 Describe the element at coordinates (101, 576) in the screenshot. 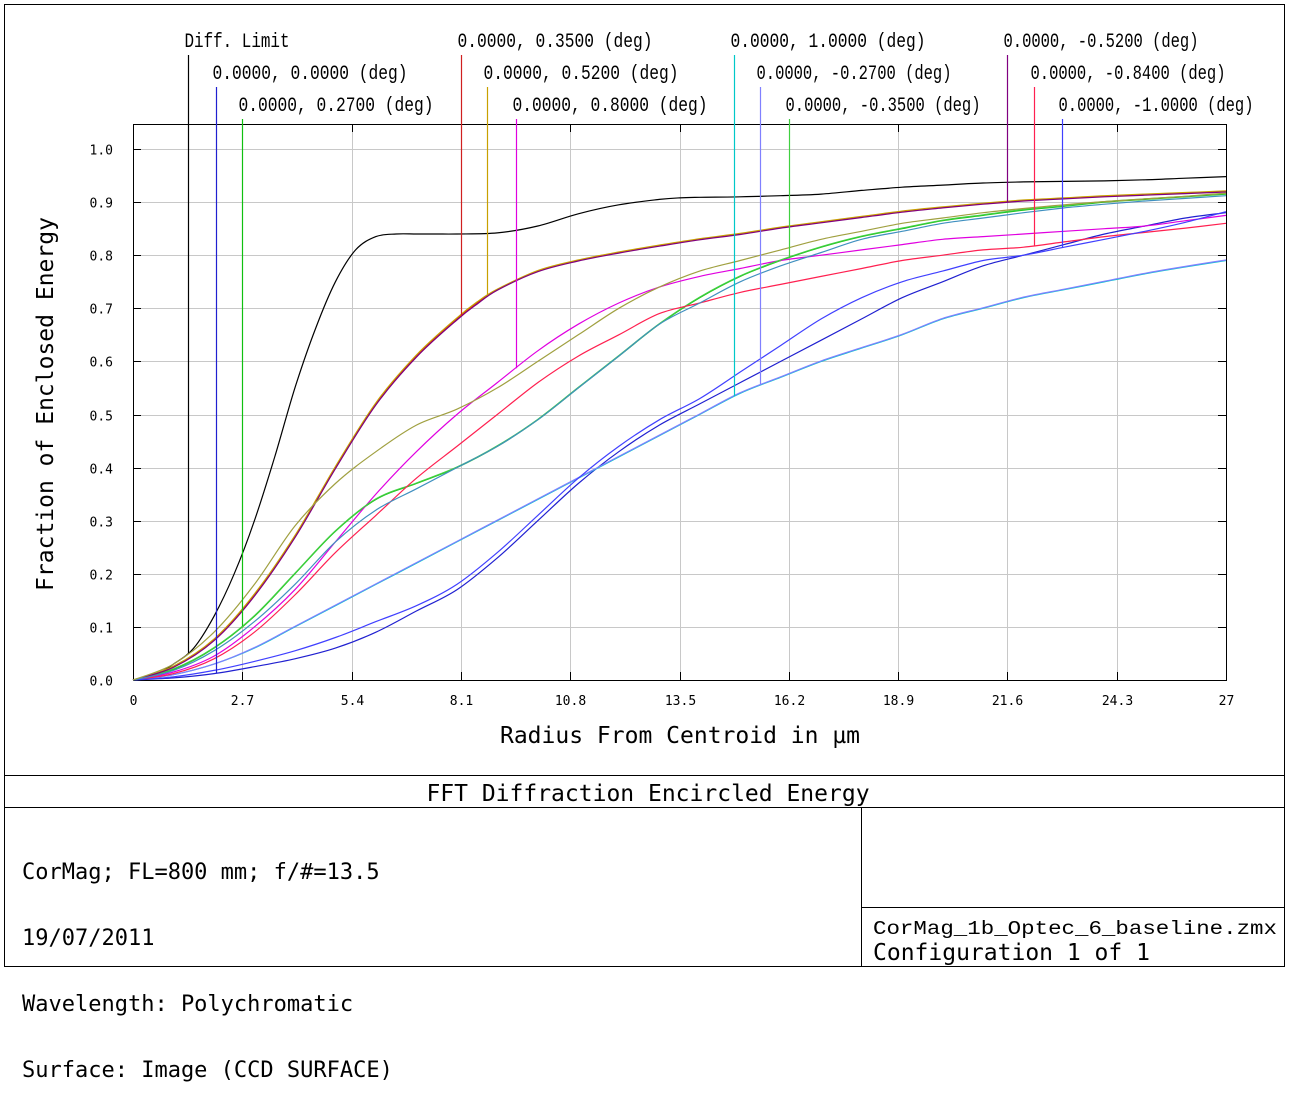

I see `y-tick-label: 0.2` at that location.